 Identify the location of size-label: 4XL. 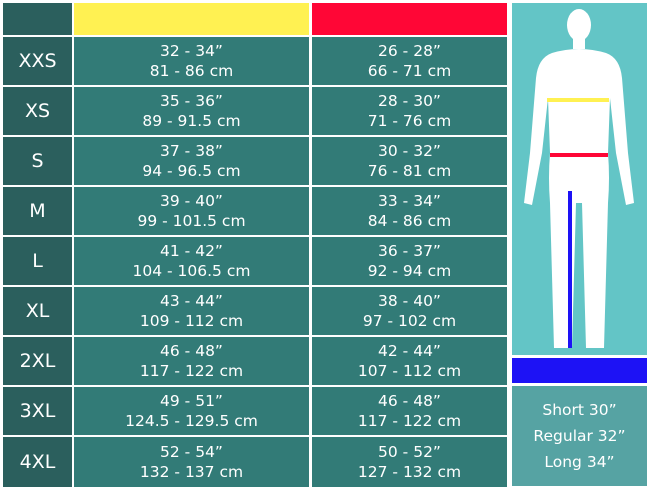
(37, 462).